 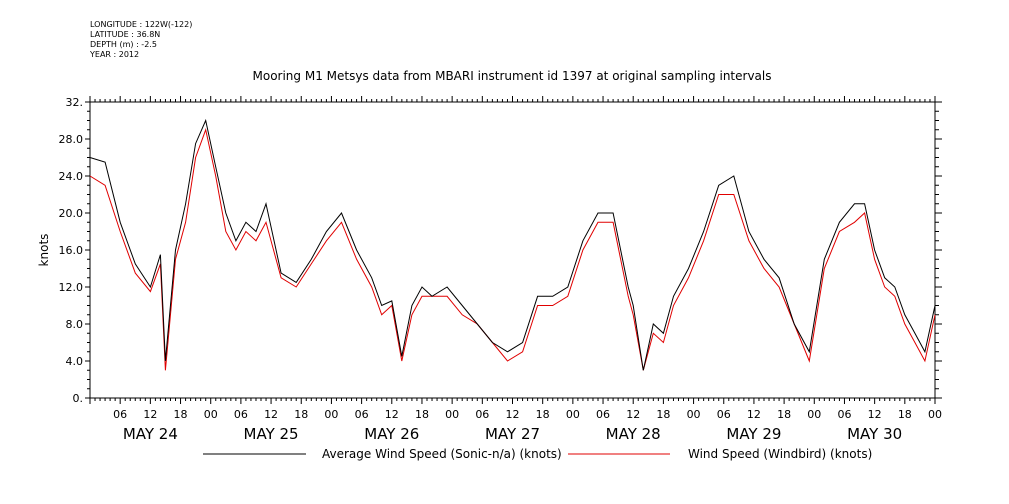 What do you see at coordinates (71, 287) in the screenshot?
I see `y-tick-label: 12.0` at bounding box center [71, 287].